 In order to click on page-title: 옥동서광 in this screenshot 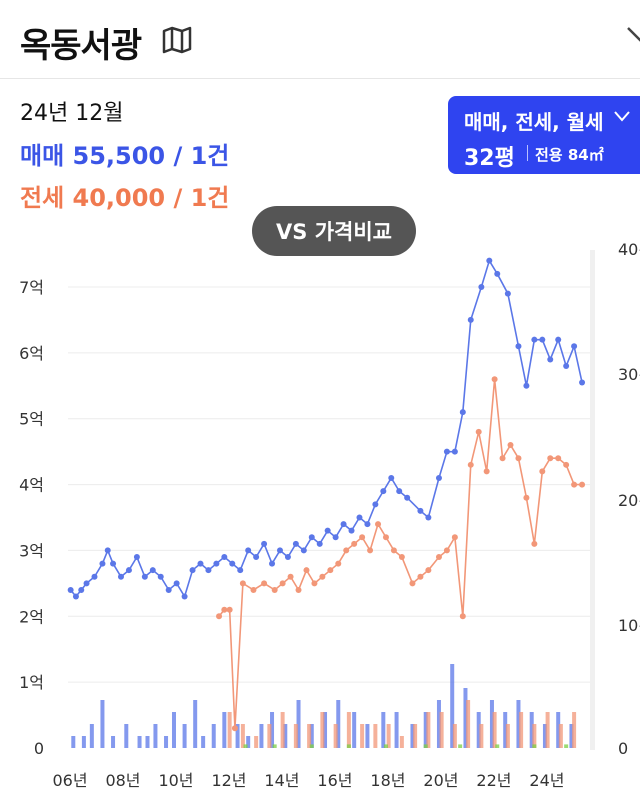, I will do `click(81, 46)`.